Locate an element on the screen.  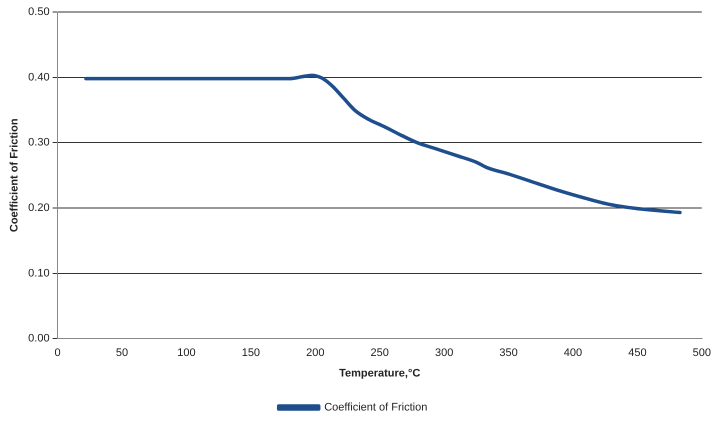
x-tick-label: 50 is located at coordinates (122, 353).